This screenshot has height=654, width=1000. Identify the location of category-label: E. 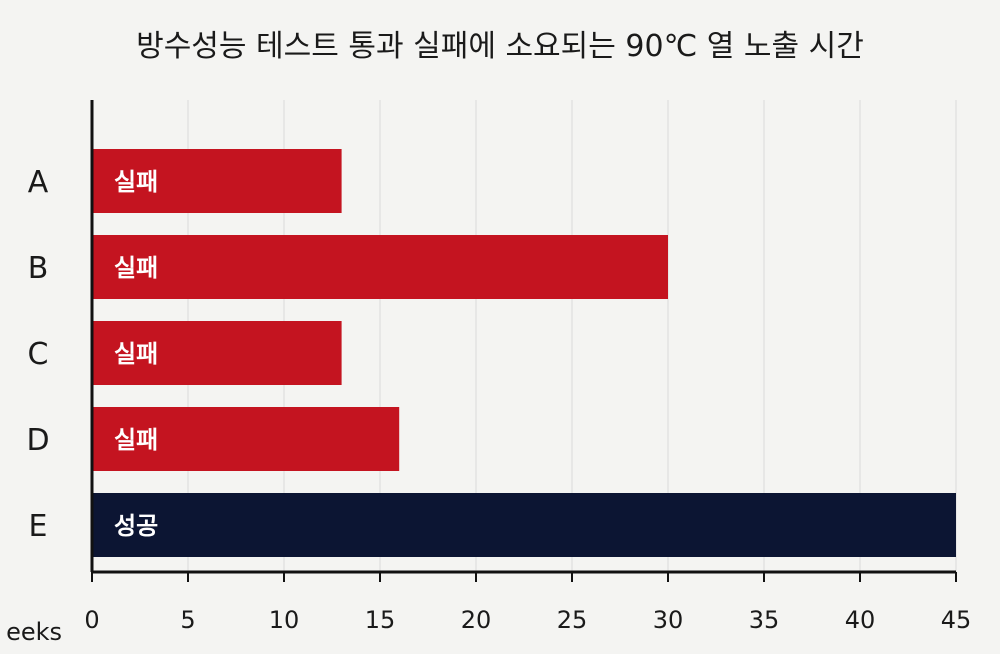
(38, 526).